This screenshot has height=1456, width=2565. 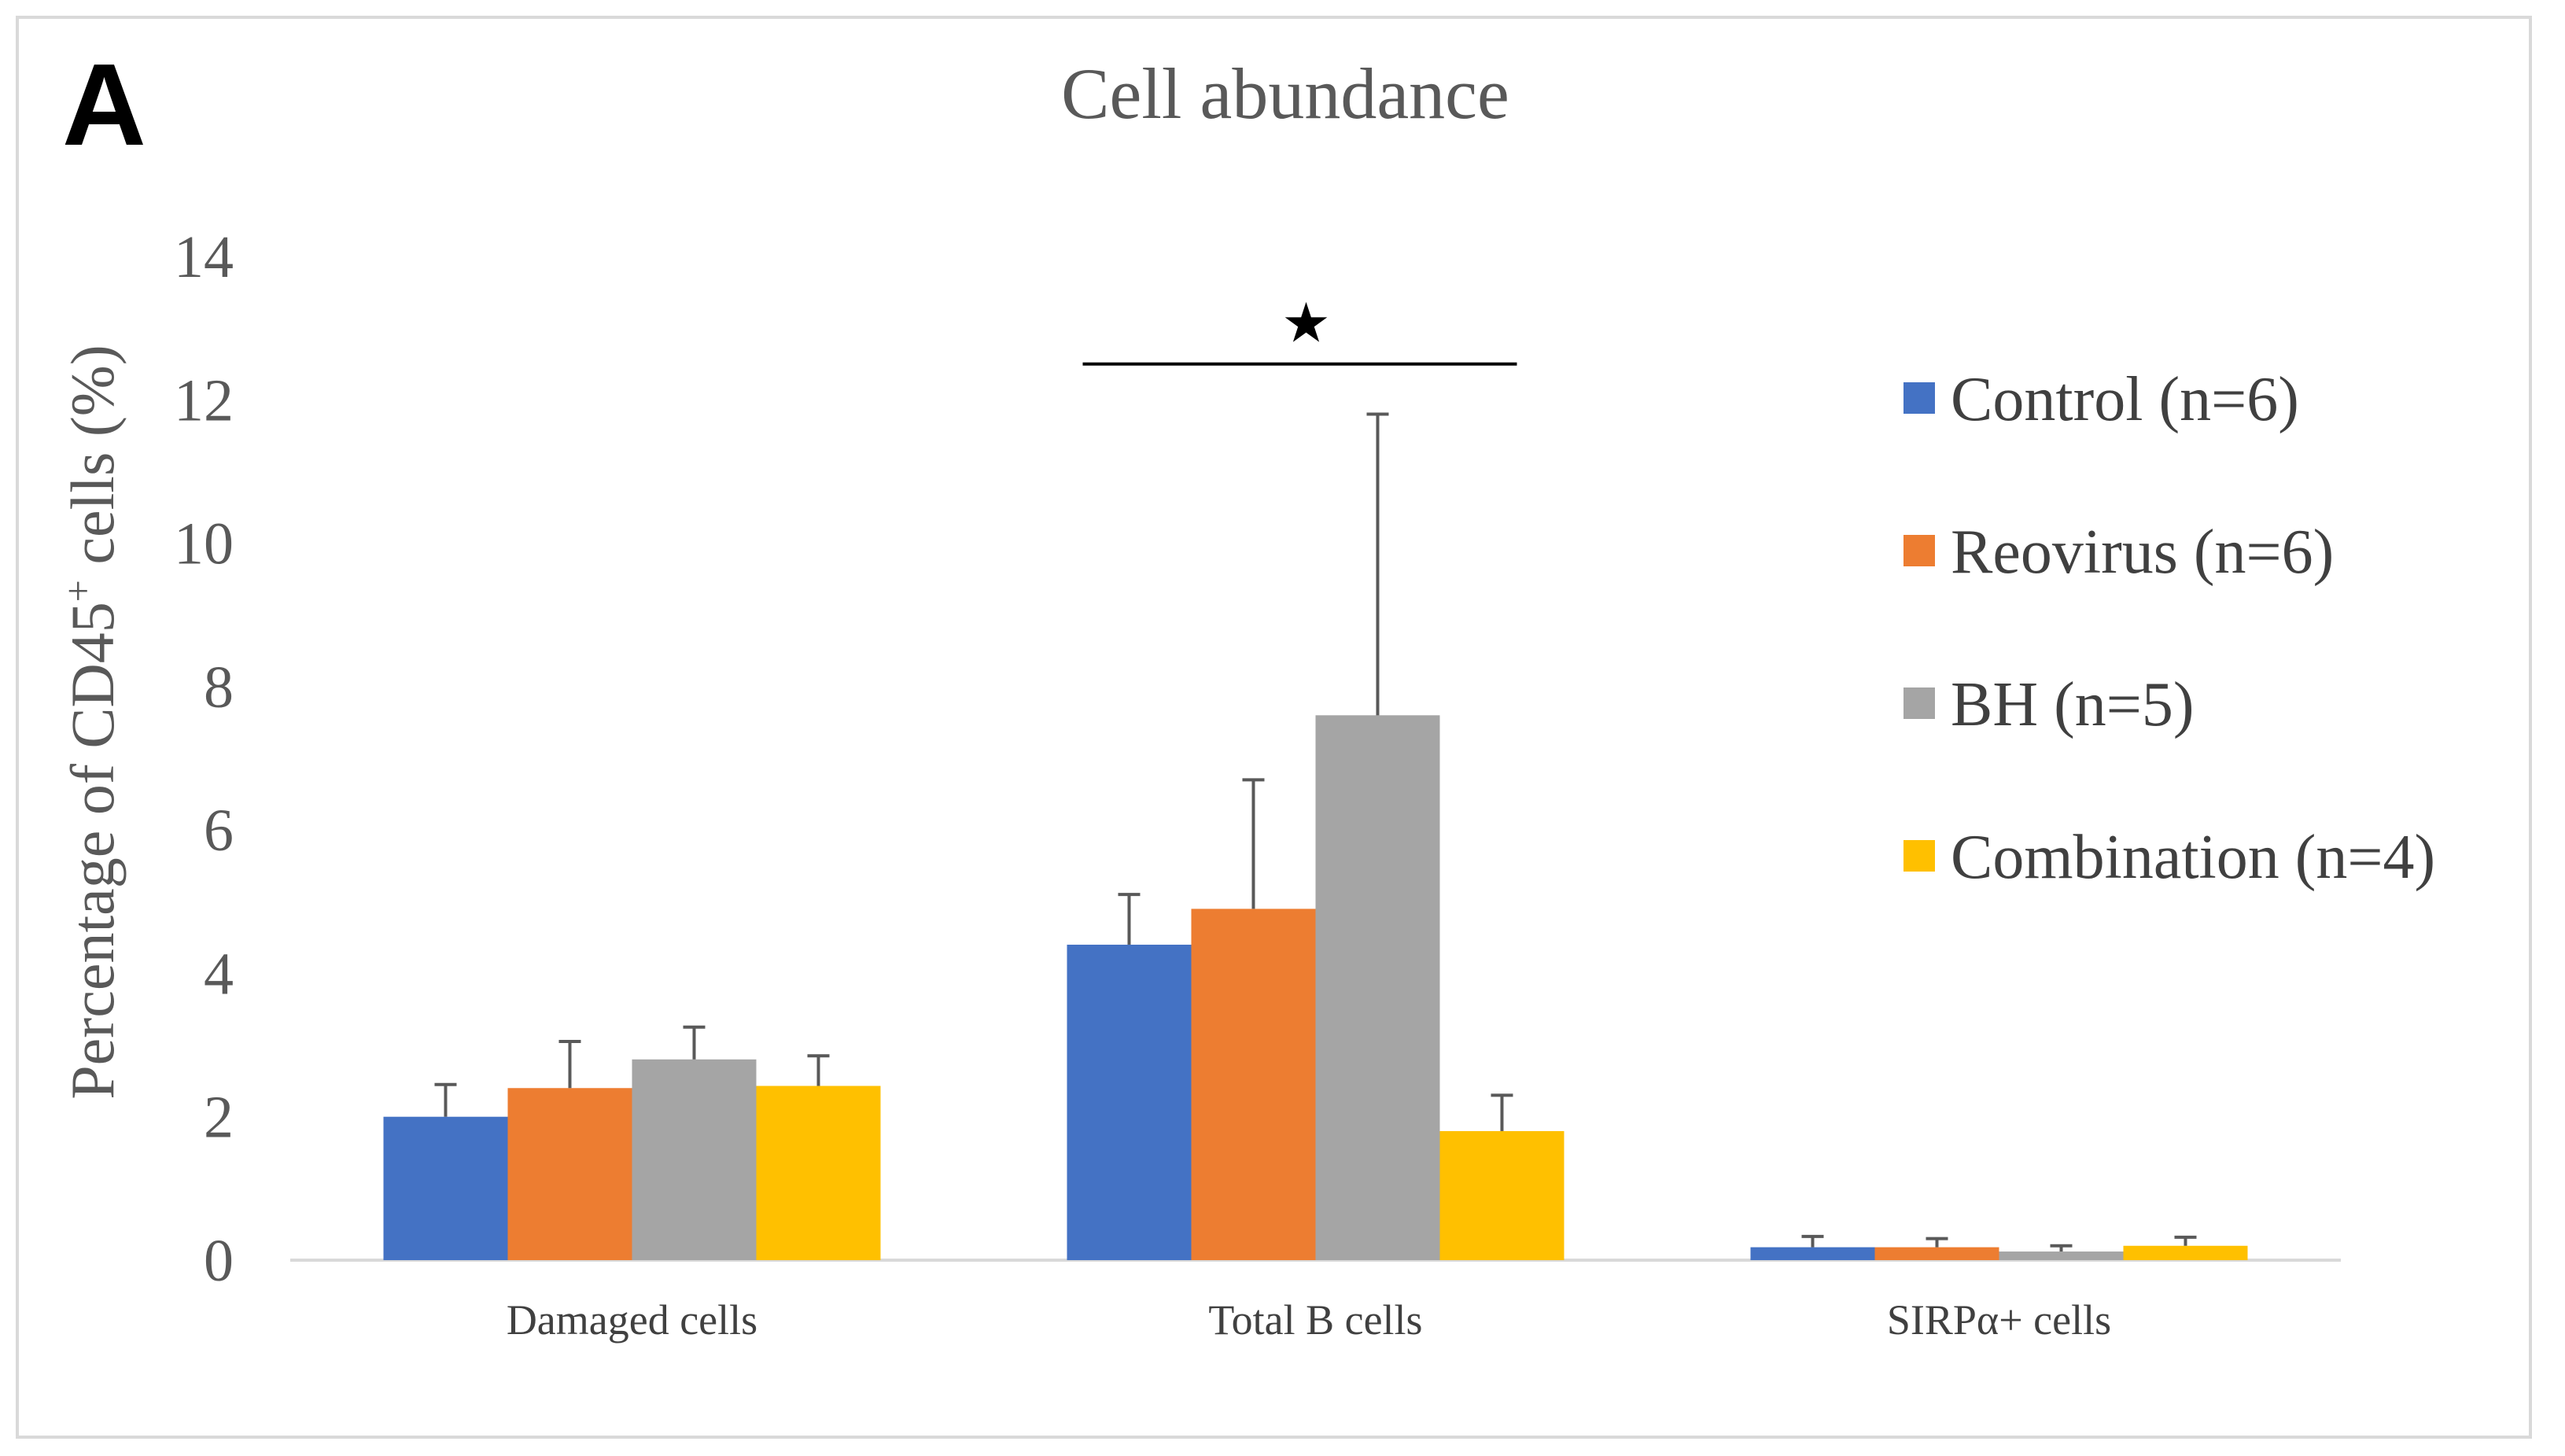 What do you see at coordinates (92, 850) in the screenshot?
I see `y-axis-label-prefix: Percentage of CD45` at bounding box center [92, 850].